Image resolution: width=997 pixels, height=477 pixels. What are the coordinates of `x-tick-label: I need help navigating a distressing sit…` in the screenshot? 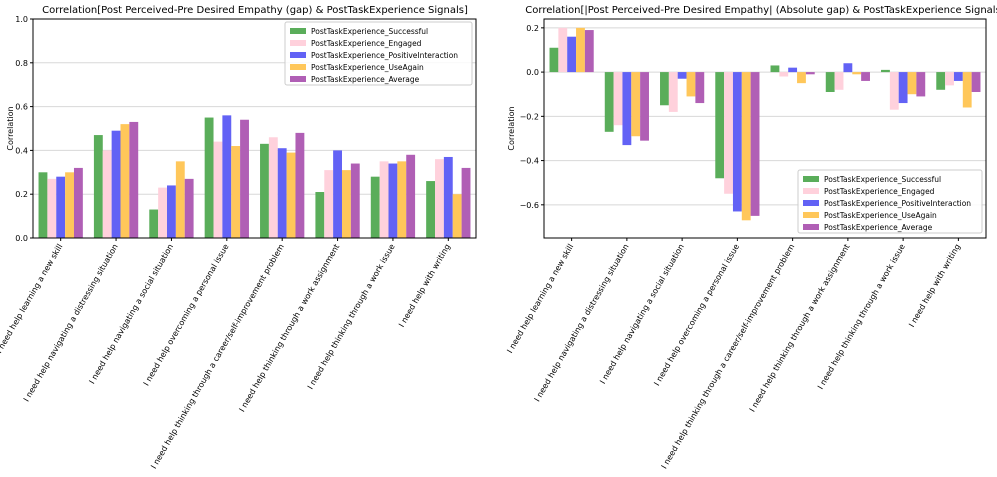 It's located at (71, 323).